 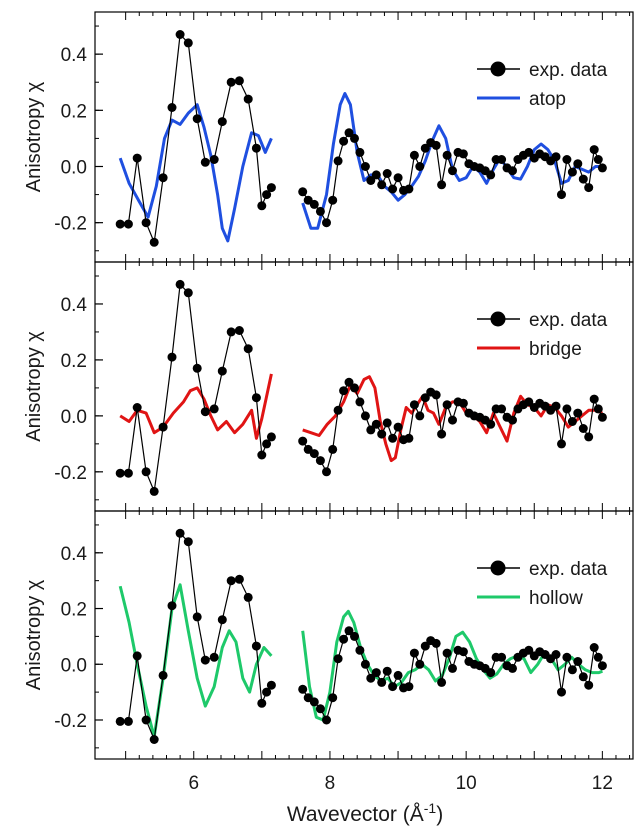 What do you see at coordinates (568, 320) in the screenshot?
I see `legend-exp-label: exp. data` at bounding box center [568, 320].